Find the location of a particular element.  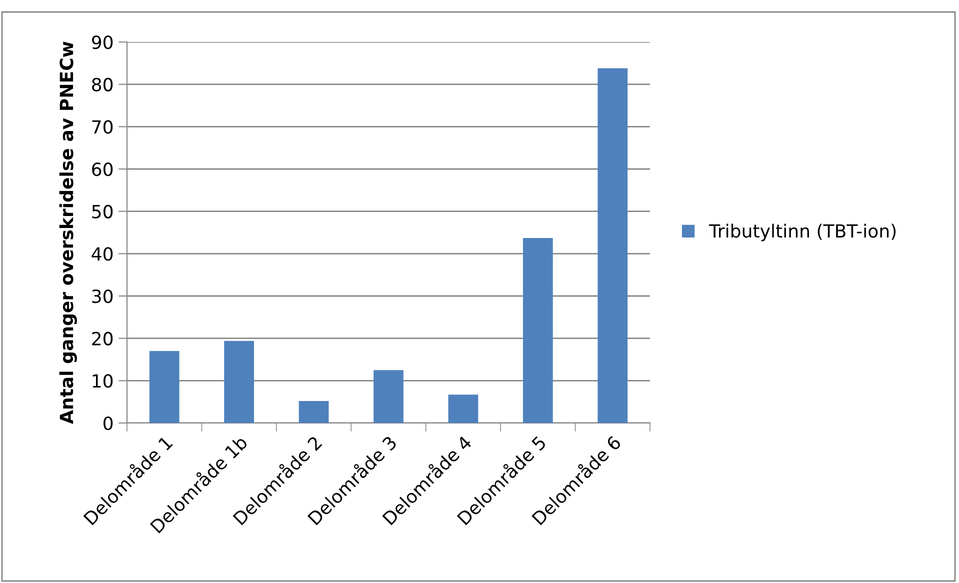

y-tick-label: 40 is located at coordinates (102, 254).